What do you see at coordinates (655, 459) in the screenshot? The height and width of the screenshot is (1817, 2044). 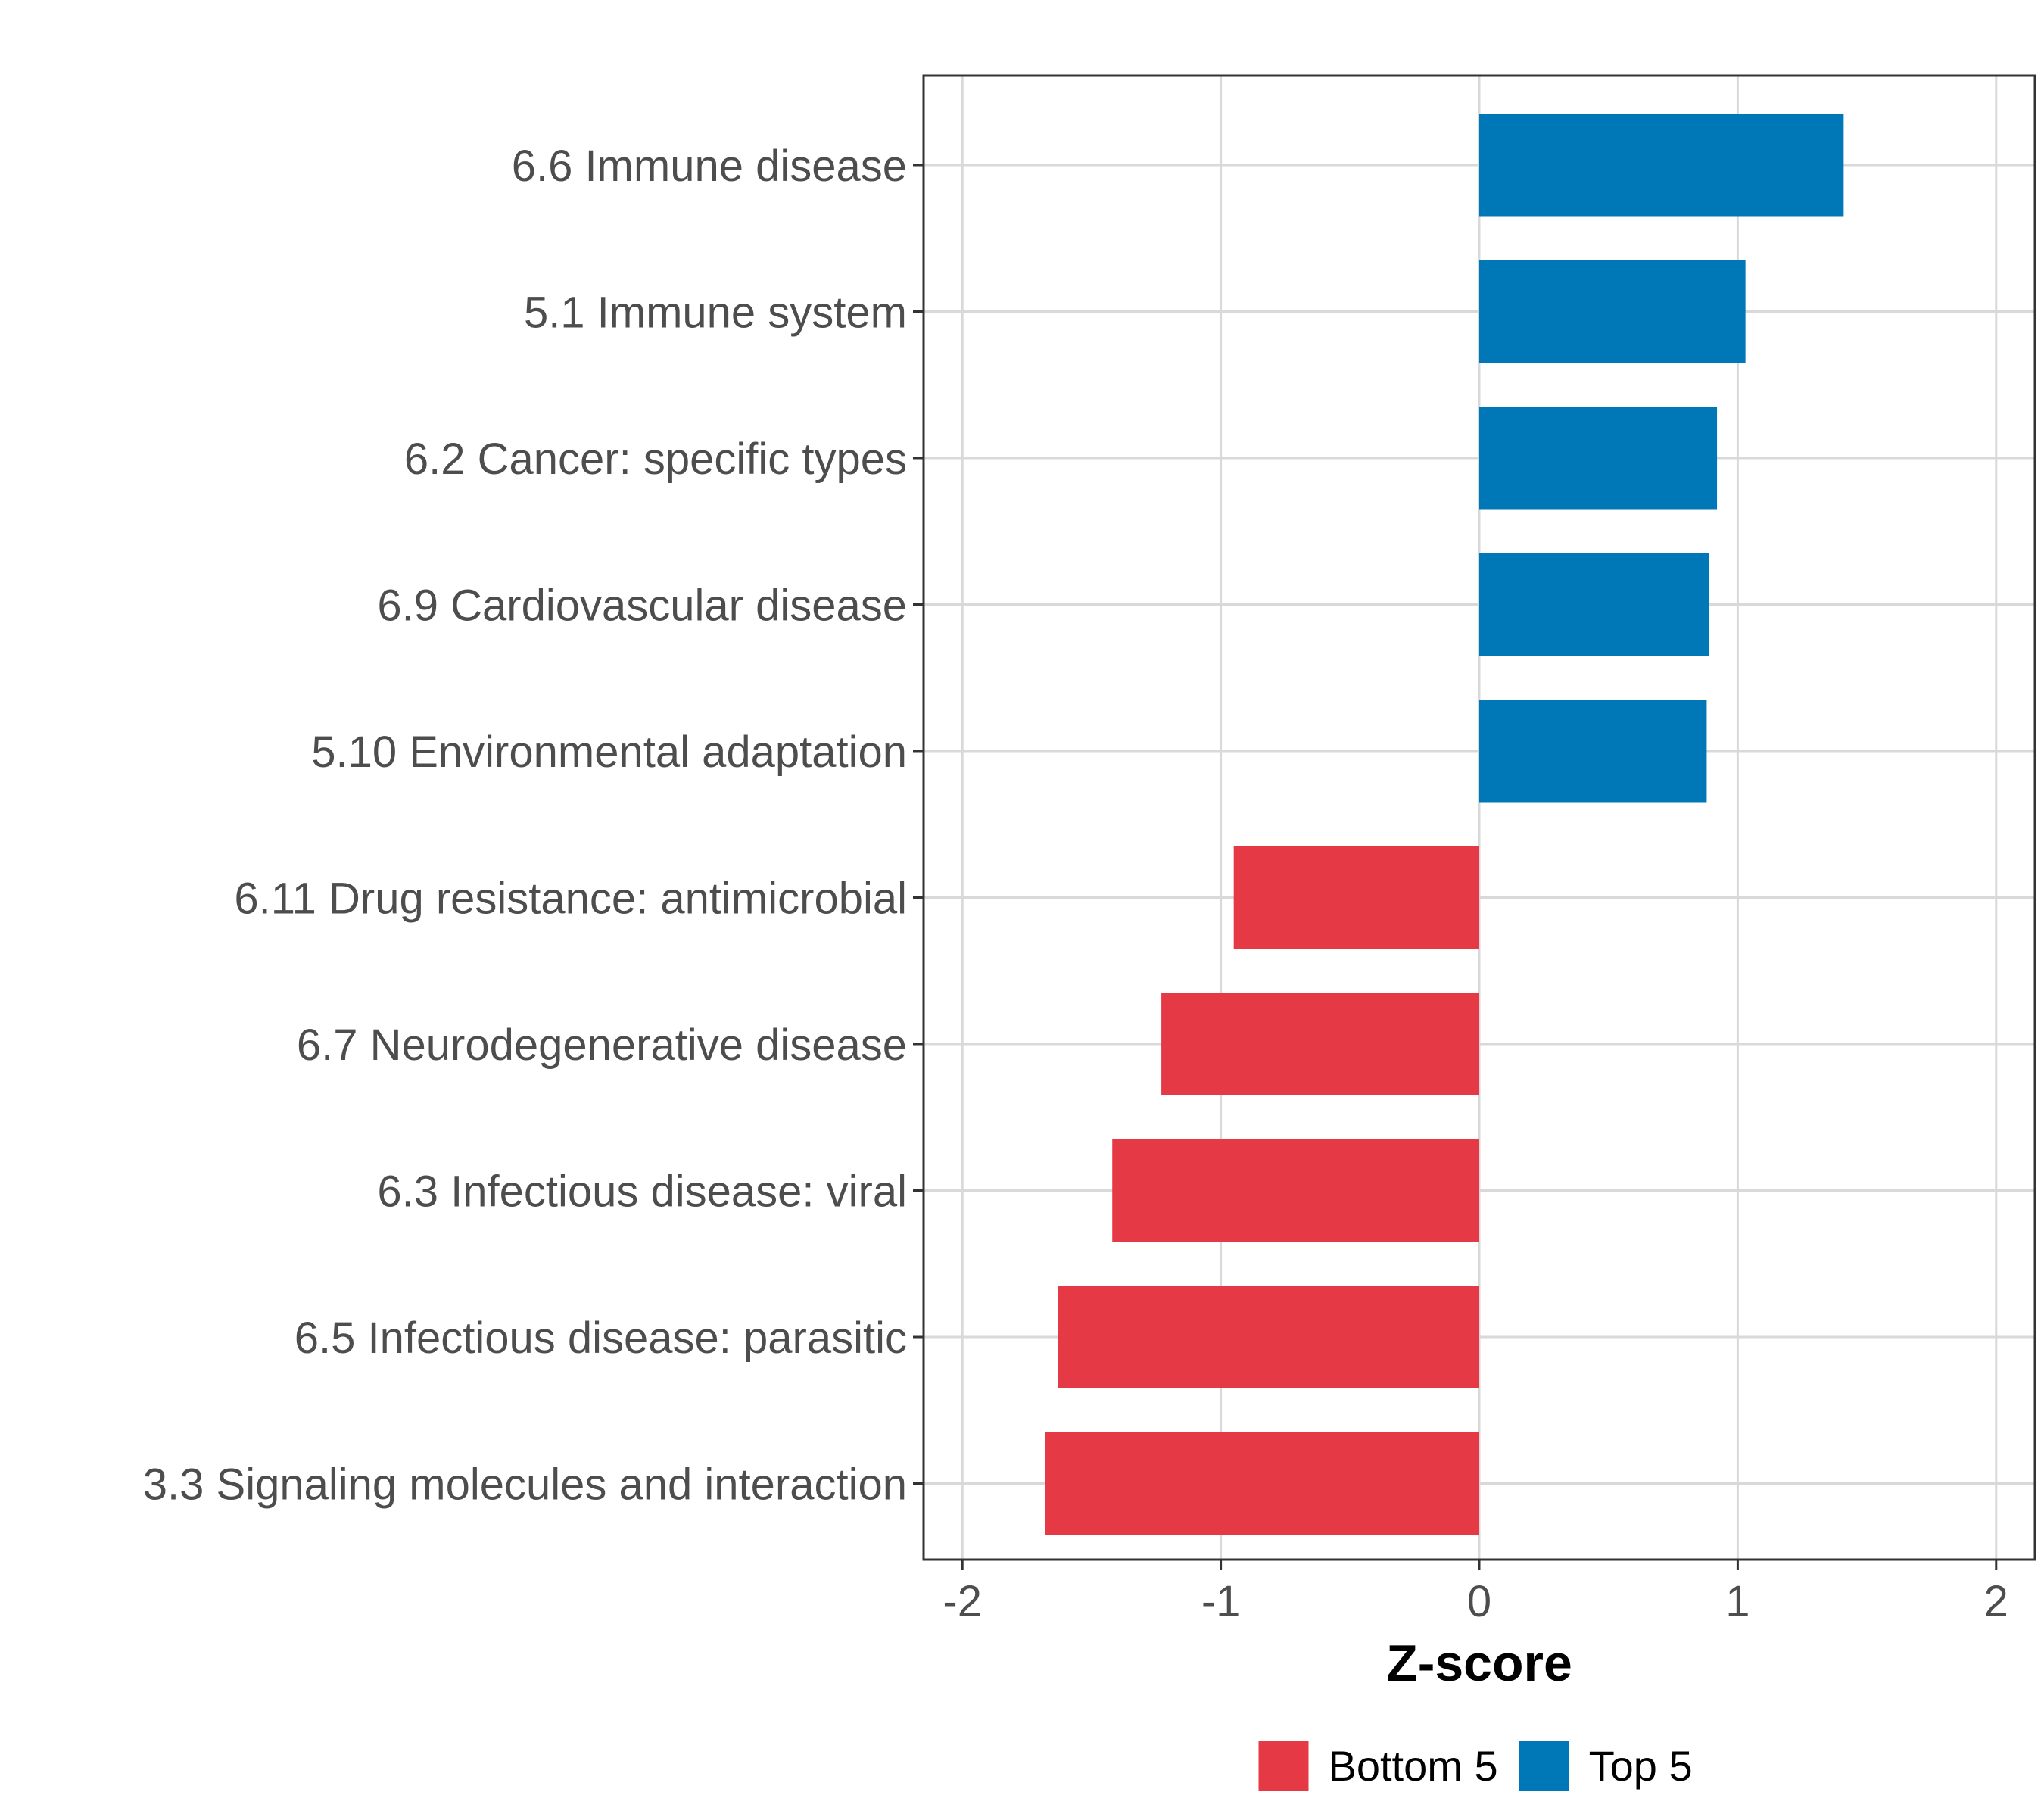 I see `y-category-label: 6.2 Cancer: specific types` at bounding box center [655, 459].